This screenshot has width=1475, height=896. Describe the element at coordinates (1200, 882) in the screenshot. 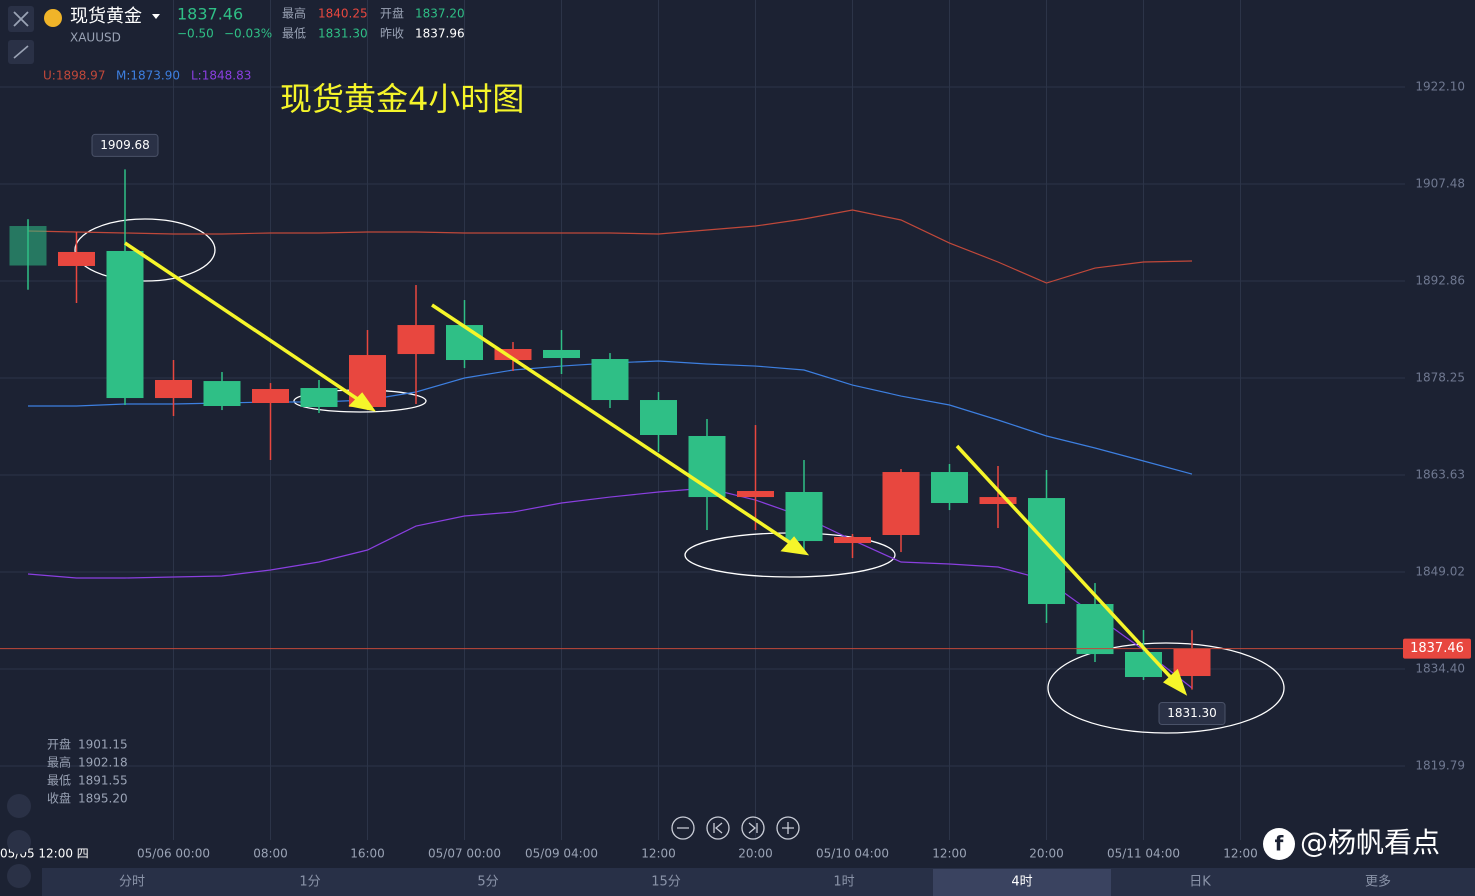

I see `tab: 日K` at that location.